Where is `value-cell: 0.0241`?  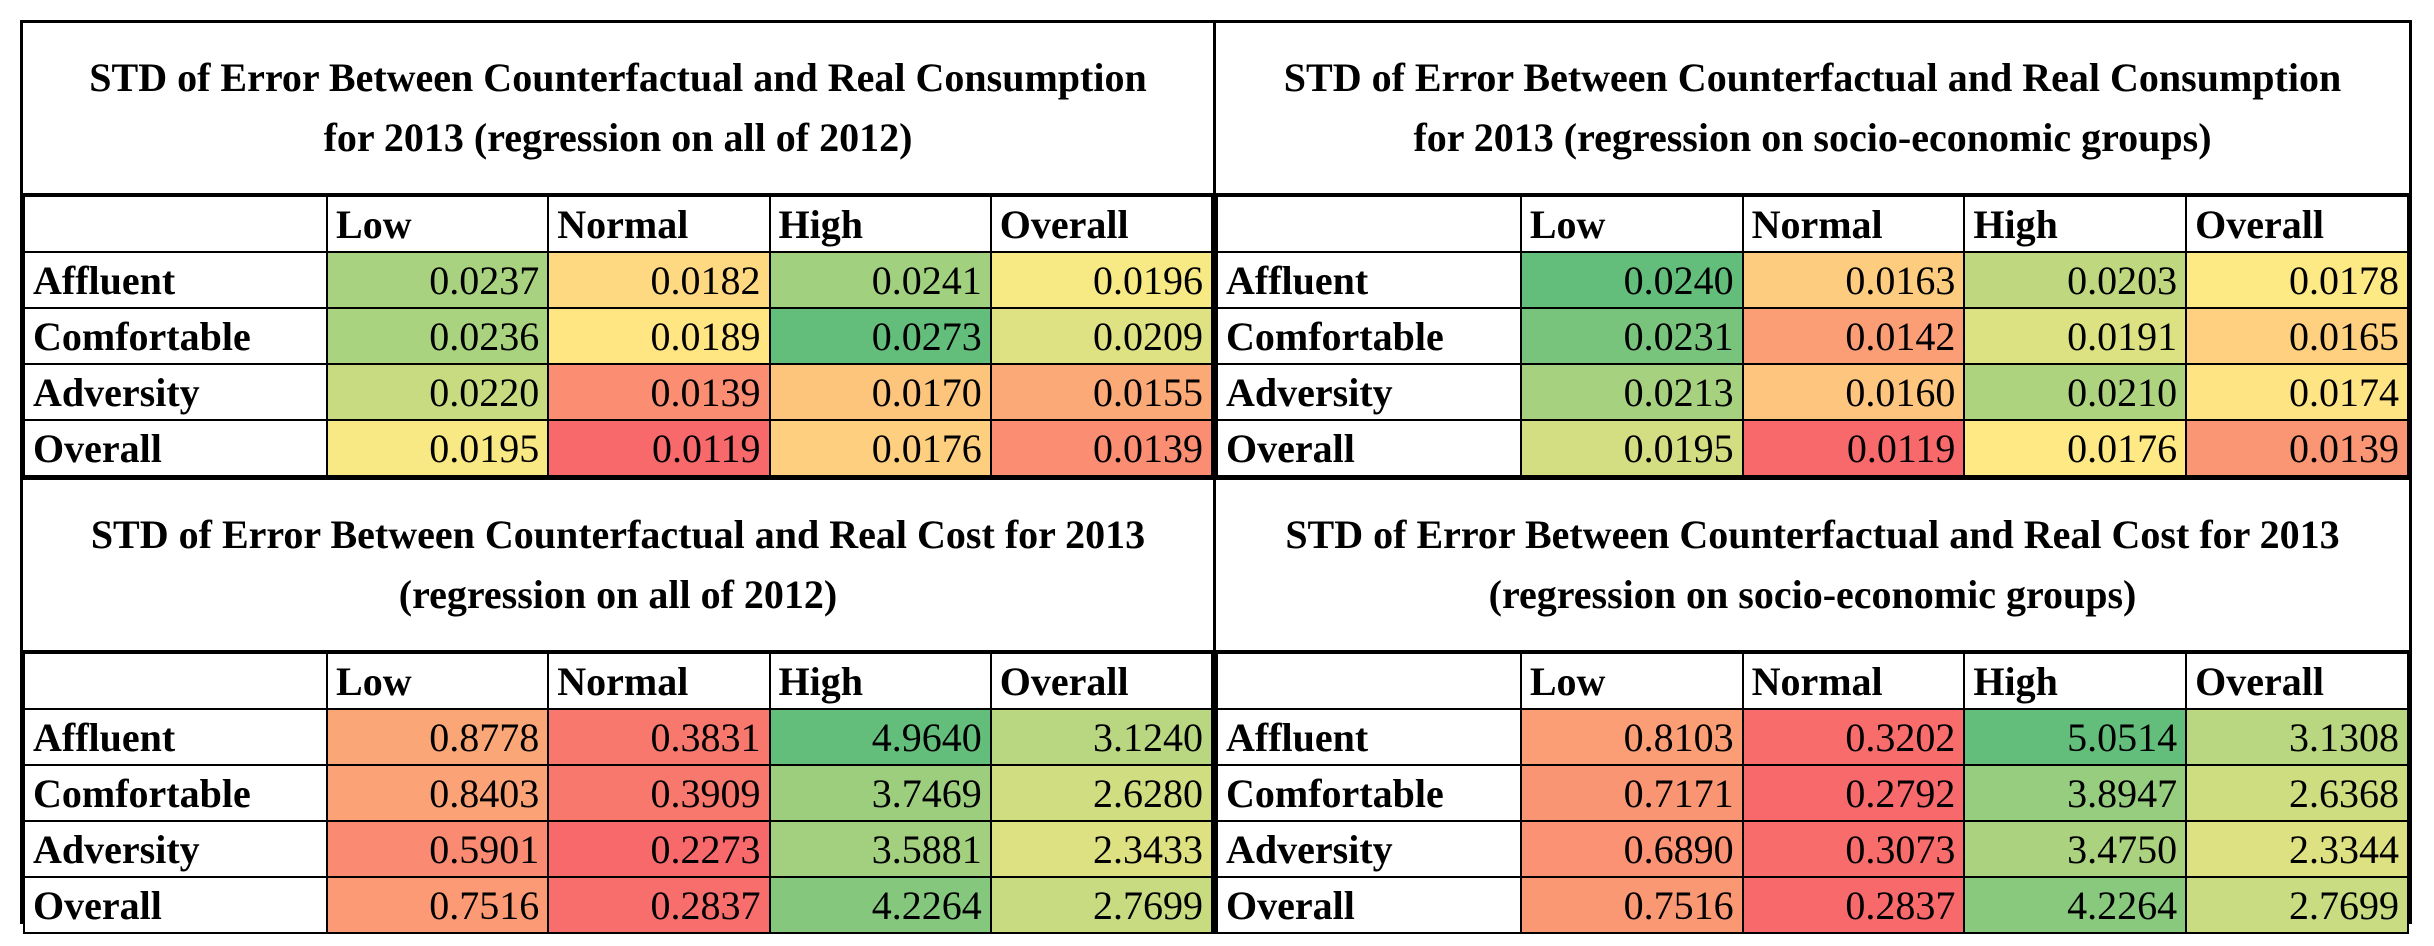 value-cell: 0.0241 is located at coordinates (880, 280).